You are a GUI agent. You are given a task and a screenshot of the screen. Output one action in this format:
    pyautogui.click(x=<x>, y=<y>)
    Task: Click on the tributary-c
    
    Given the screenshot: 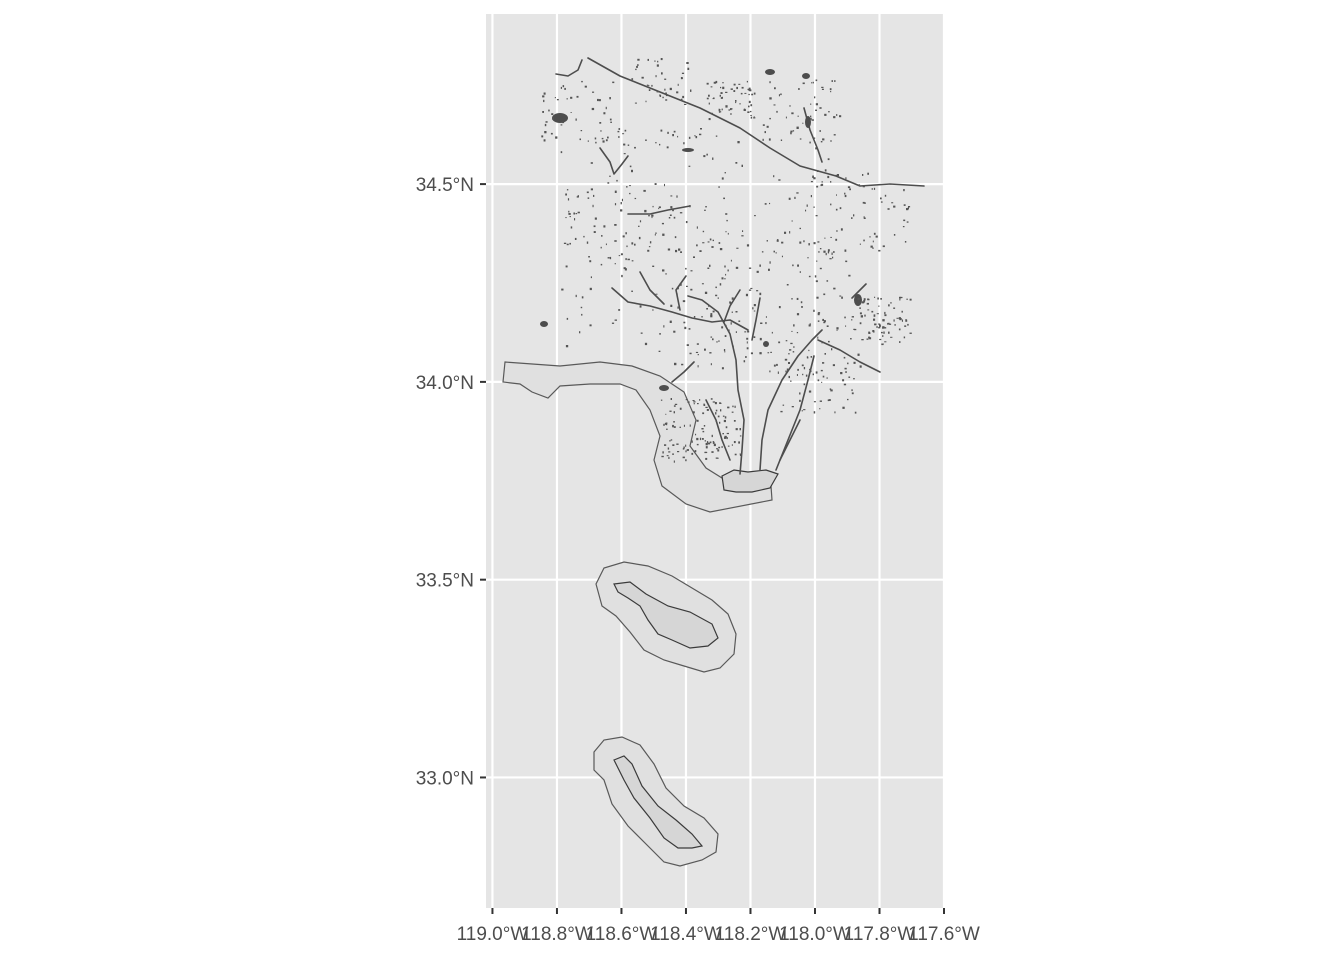 What is the action you would take?
    pyautogui.click(x=732, y=306)
    